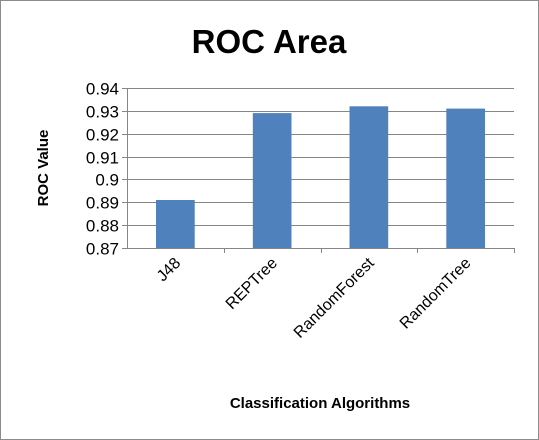  Describe the element at coordinates (102, 203) in the screenshot. I see `y-tick-label: 0.89` at that location.